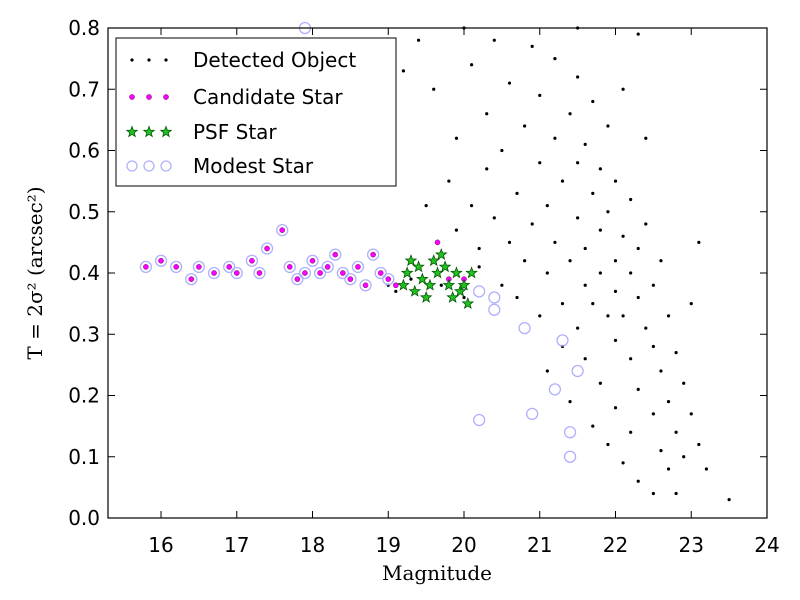 This screenshot has height=600, width=800. What do you see at coordinates (312, 545) in the screenshot?
I see `x-tick-label: 18` at bounding box center [312, 545].